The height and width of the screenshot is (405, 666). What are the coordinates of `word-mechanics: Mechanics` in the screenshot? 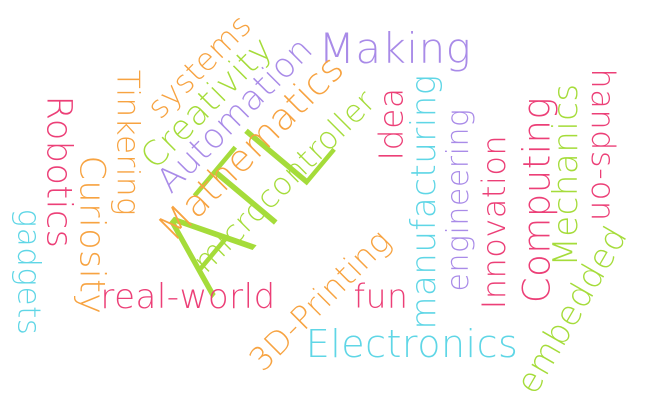 It's located at (566, 175).